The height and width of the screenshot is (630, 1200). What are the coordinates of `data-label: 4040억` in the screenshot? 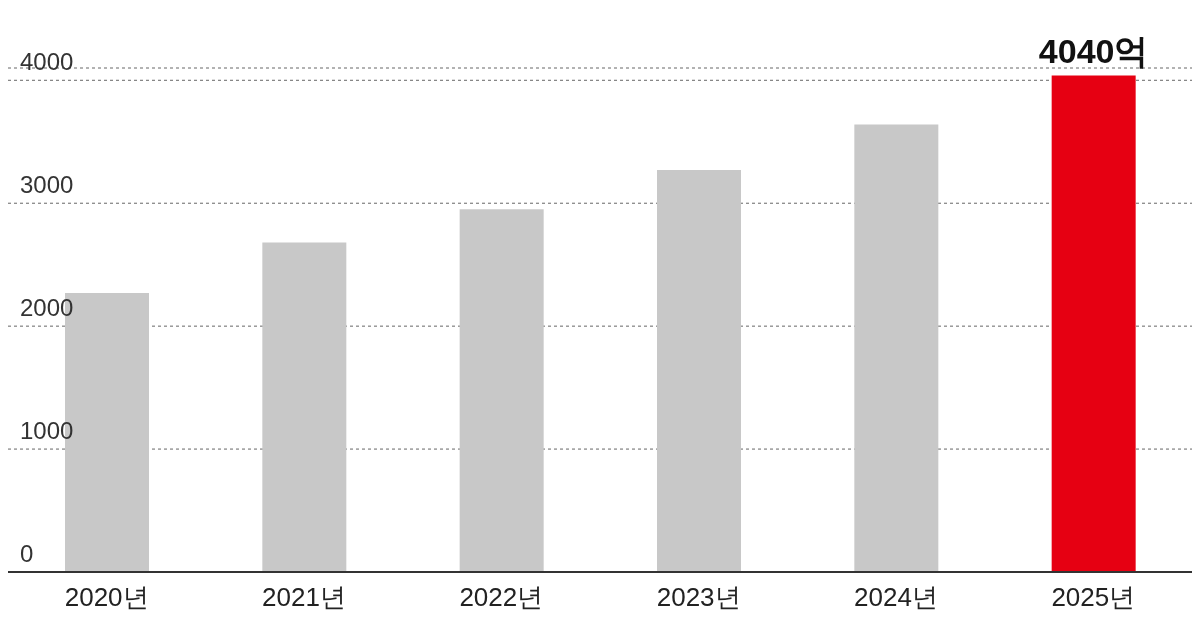 It's located at (1093, 51).